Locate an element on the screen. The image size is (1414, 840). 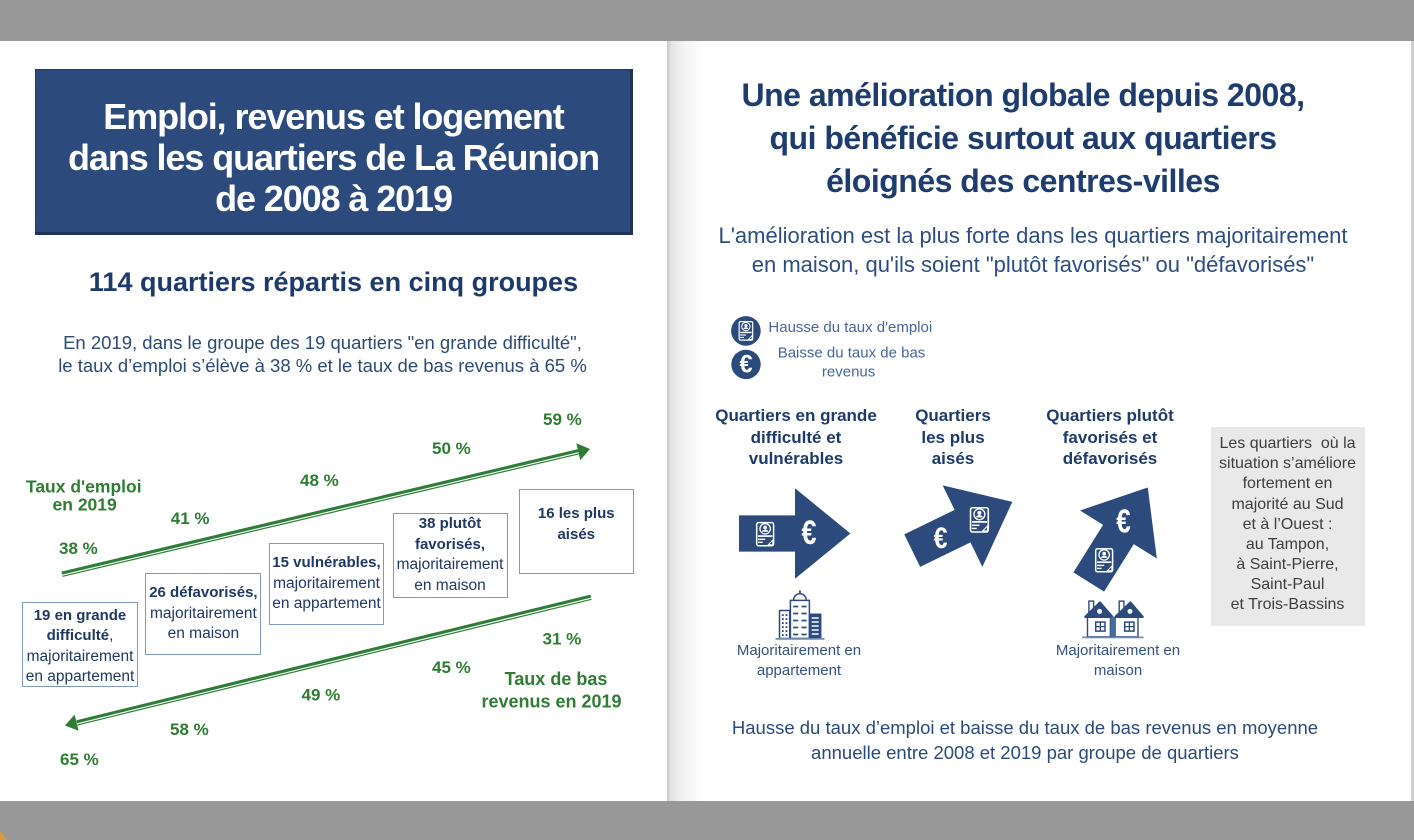
svg-text: 58 % is located at coordinates (189, 729).